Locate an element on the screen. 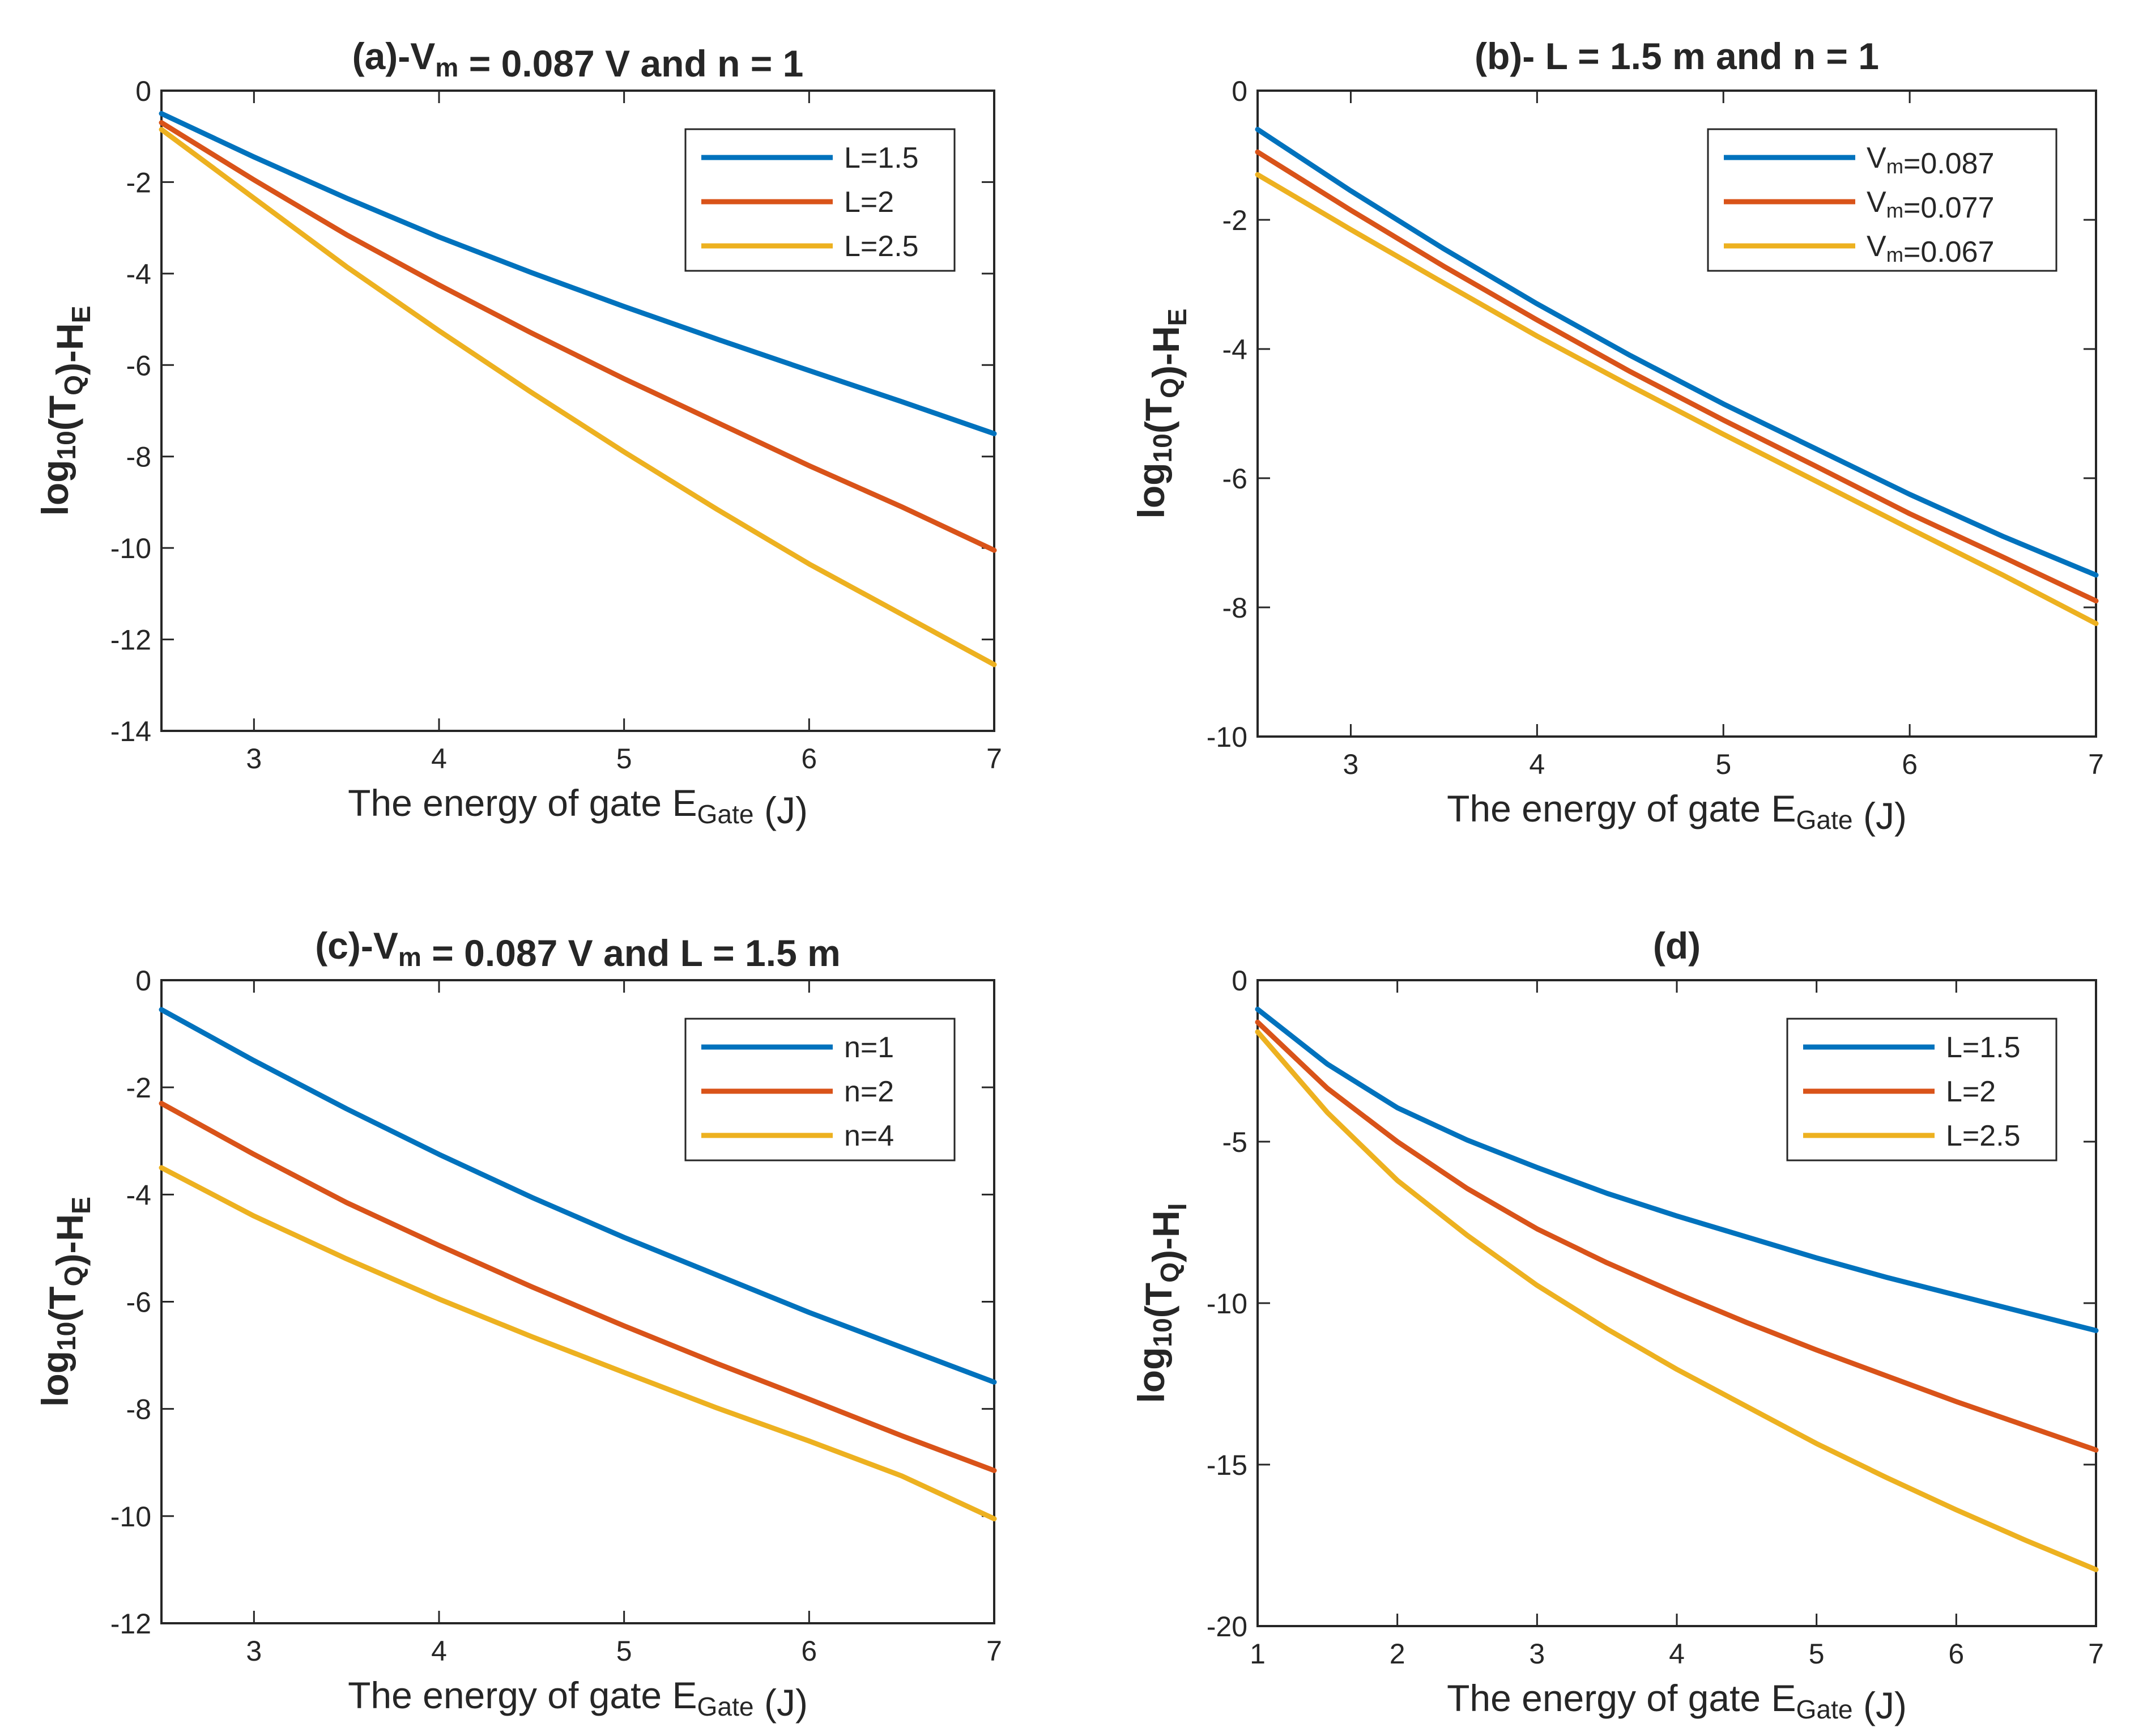 The height and width of the screenshot is (1736, 2130). x-tick-label: 1 is located at coordinates (1258, 1654).